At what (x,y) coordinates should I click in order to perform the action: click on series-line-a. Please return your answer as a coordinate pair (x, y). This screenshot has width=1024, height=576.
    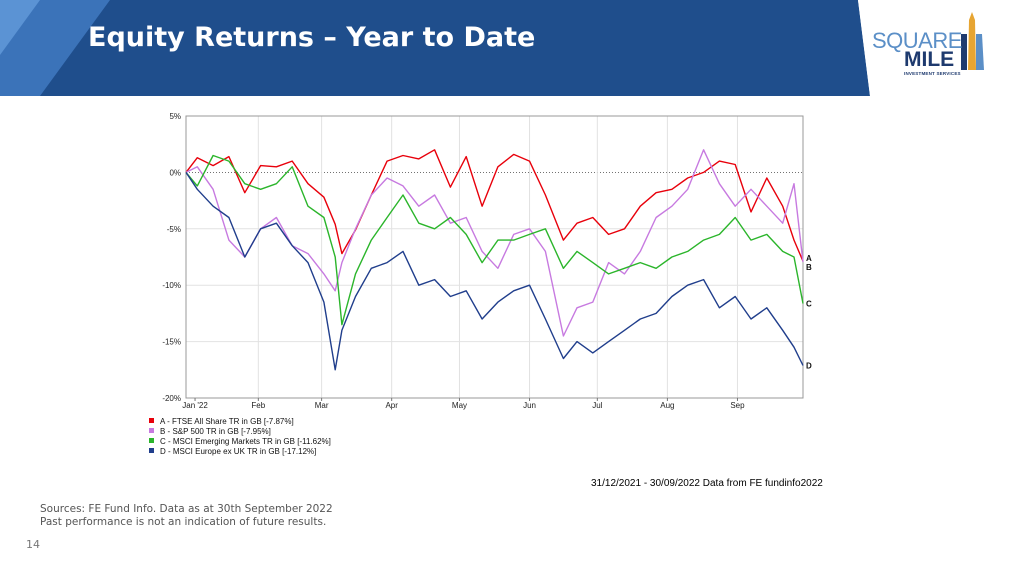
    Looking at the image, I should click on (494, 205).